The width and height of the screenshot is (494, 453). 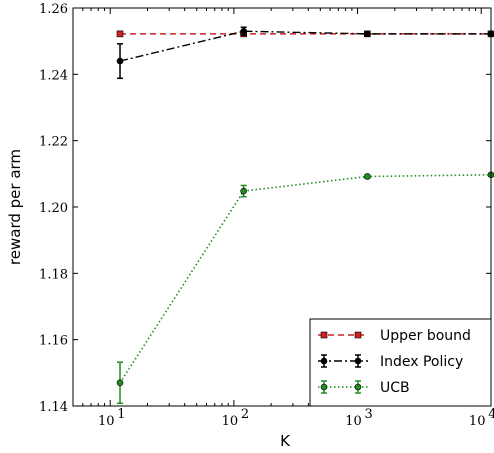 I want to click on x-axis-title: K, so click(x=285, y=441).